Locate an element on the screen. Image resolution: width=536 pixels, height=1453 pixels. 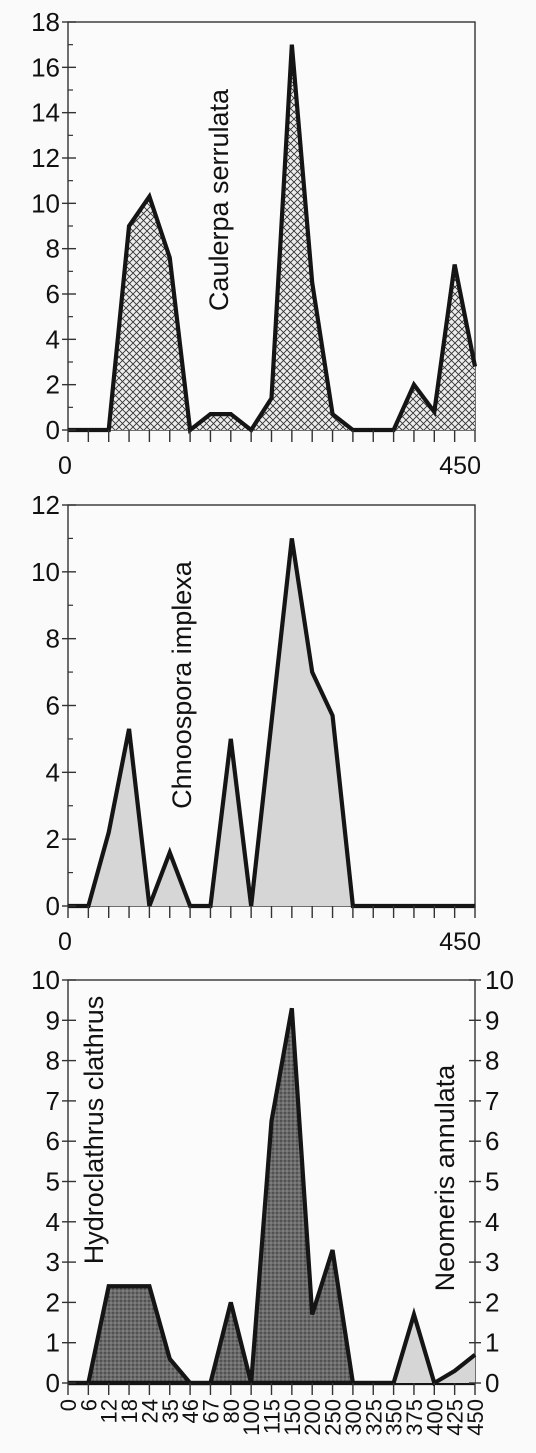
y-right-tick-label: 7 is located at coordinates (492, 1101).